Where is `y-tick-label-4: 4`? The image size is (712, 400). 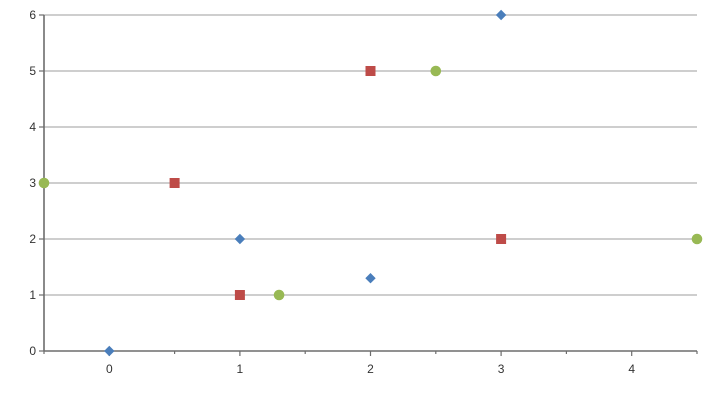
y-tick-label-4: 4 is located at coordinates (32, 127).